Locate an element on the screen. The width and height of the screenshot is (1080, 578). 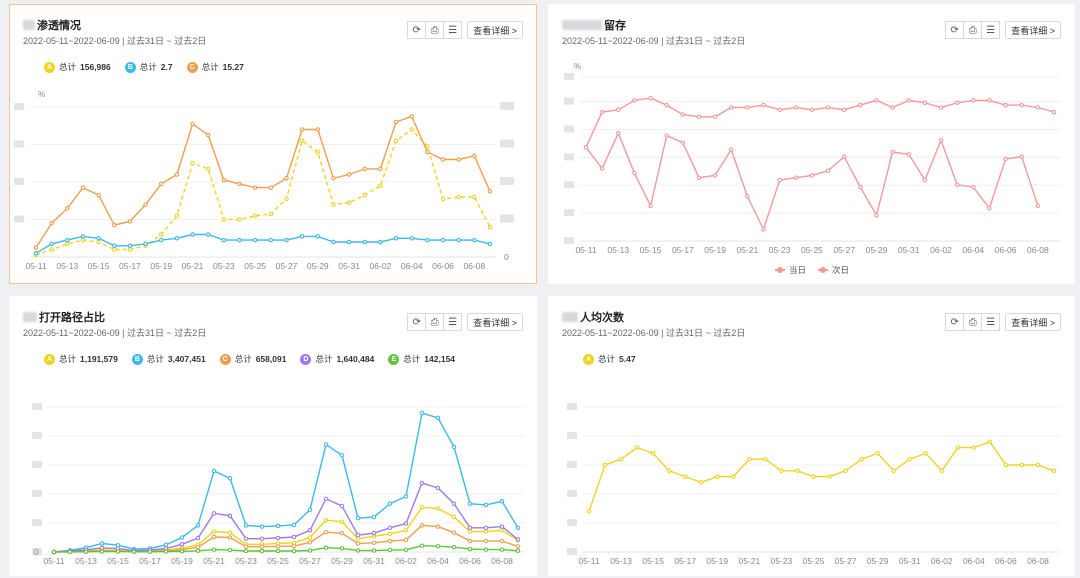
refresh-icon: ⟳ is located at coordinates (955, 322).